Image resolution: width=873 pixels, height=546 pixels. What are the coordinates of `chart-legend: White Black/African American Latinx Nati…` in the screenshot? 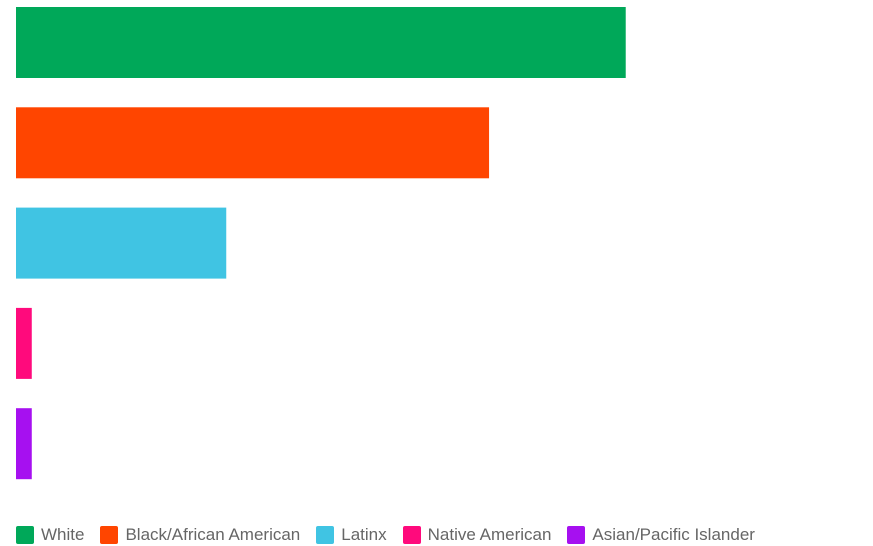 It's located at (385, 535).